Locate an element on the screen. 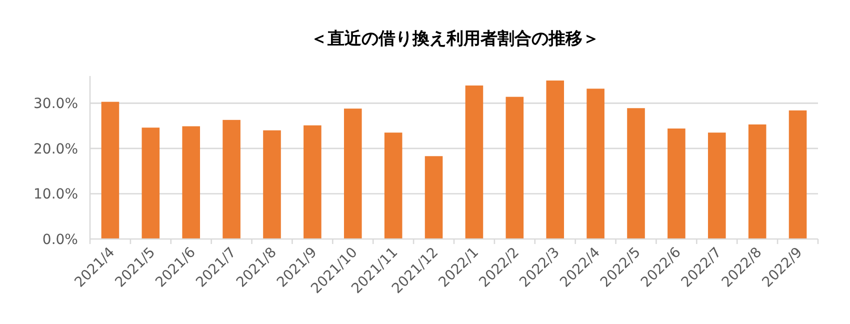 This screenshot has width=850, height=324. y-tick-label: 10.0% is located at coordinates (56, 194).